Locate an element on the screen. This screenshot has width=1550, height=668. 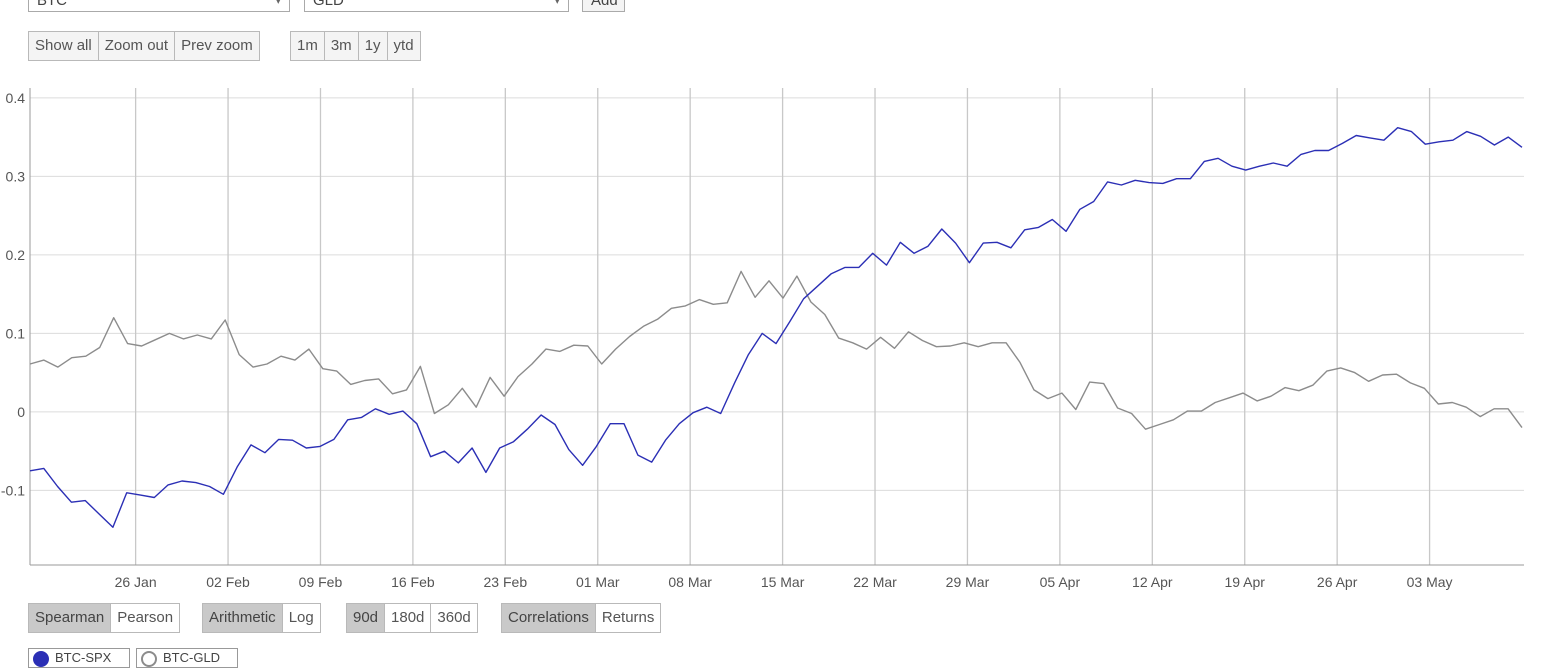
y-tick-label: 0.1 is located at coordinates (16, 333).